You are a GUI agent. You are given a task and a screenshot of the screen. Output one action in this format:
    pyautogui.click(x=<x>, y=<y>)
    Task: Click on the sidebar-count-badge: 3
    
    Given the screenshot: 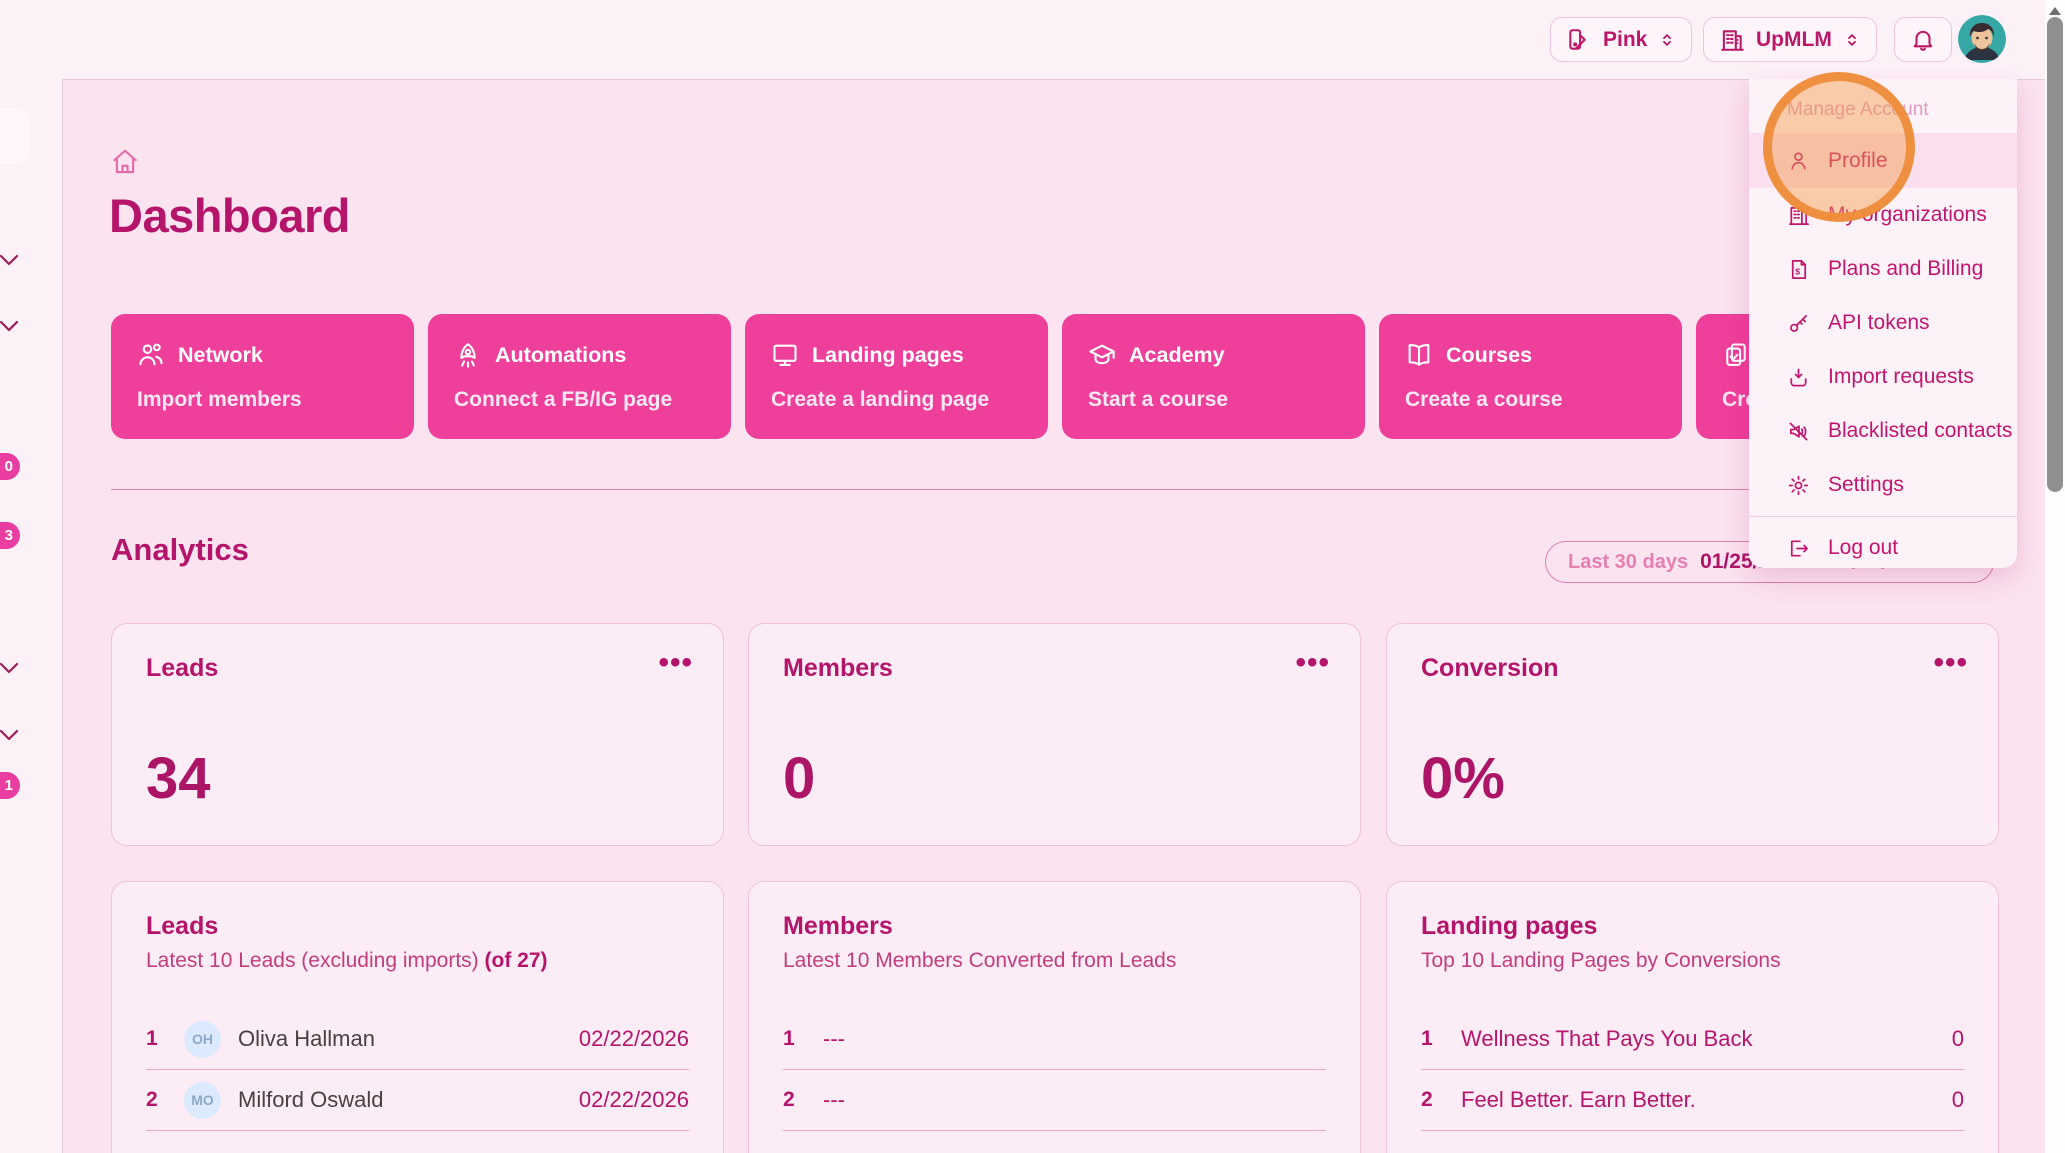 What is the action you would take?
    pyautogui.click(x=10, y=535)
    